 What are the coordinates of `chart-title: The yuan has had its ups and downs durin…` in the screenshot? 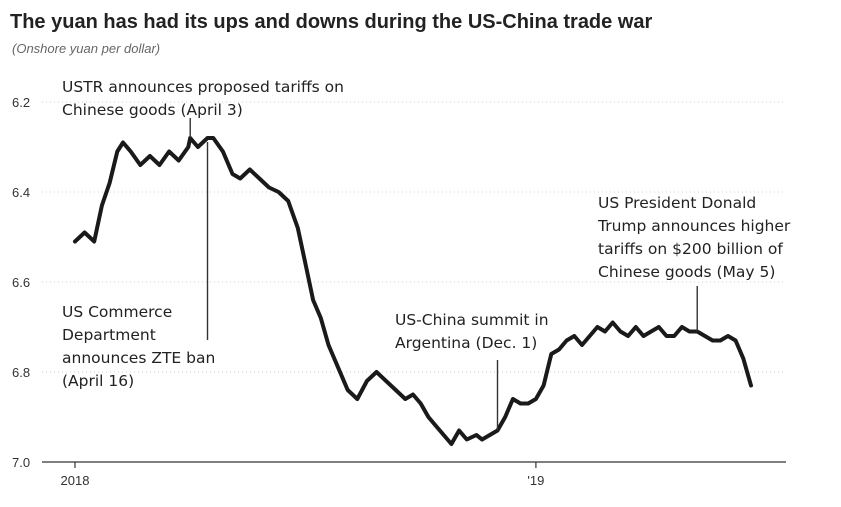 It's located at (331, 22).